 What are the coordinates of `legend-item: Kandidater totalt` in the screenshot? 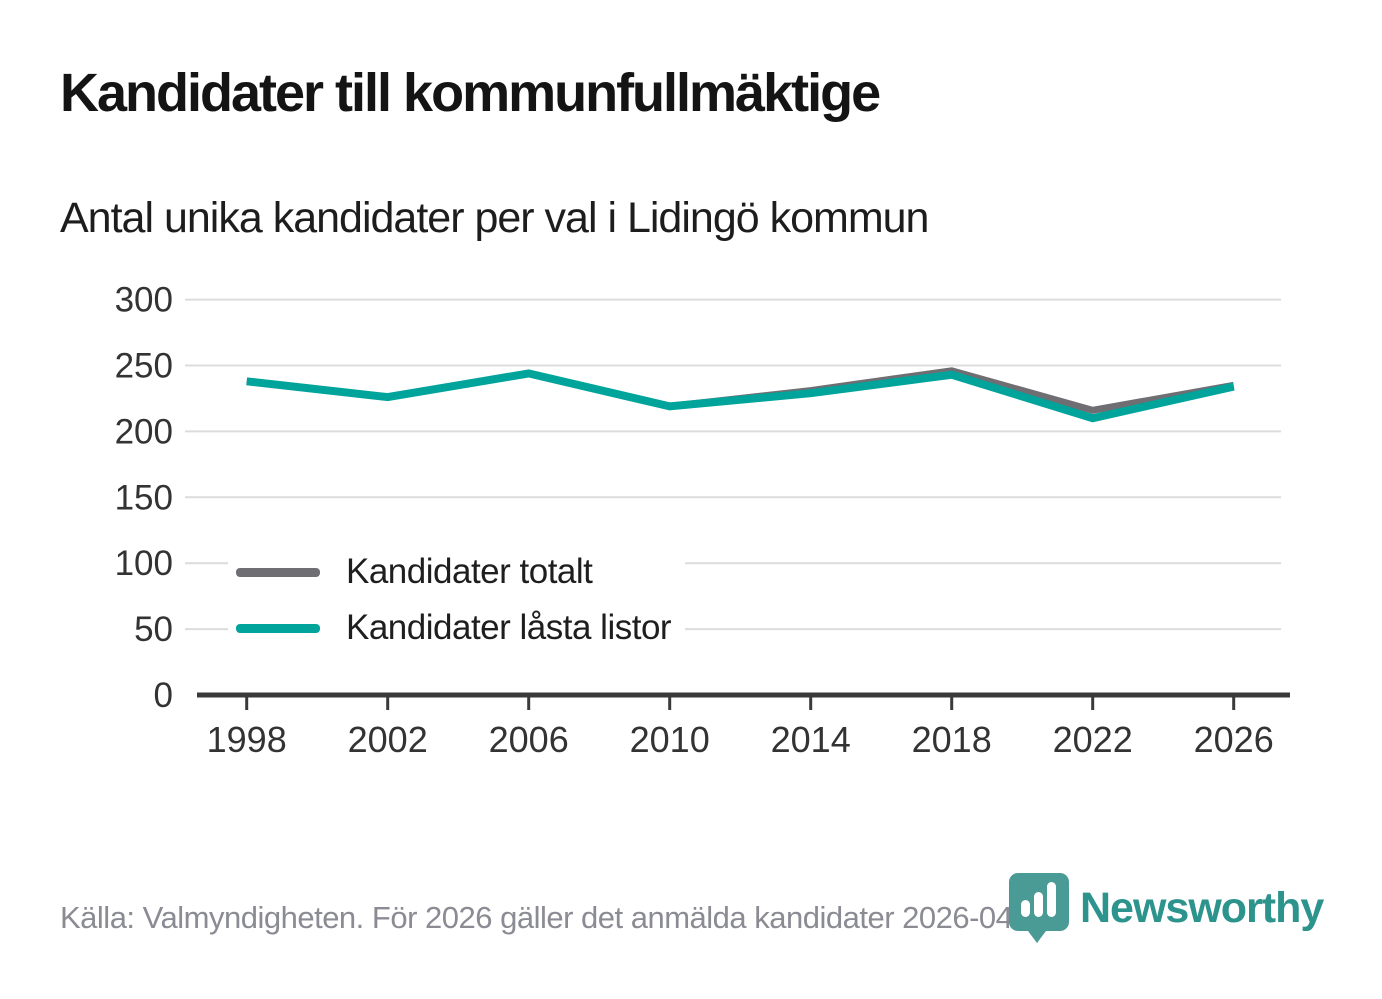 It's located at (453, 572).